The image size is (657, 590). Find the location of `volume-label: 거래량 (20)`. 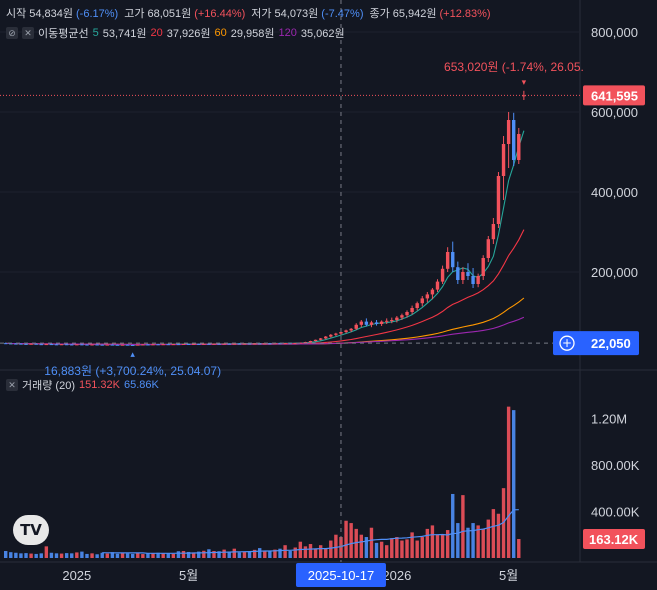

volume-label: 거래량 (20) is located at coordinates (48, 386).